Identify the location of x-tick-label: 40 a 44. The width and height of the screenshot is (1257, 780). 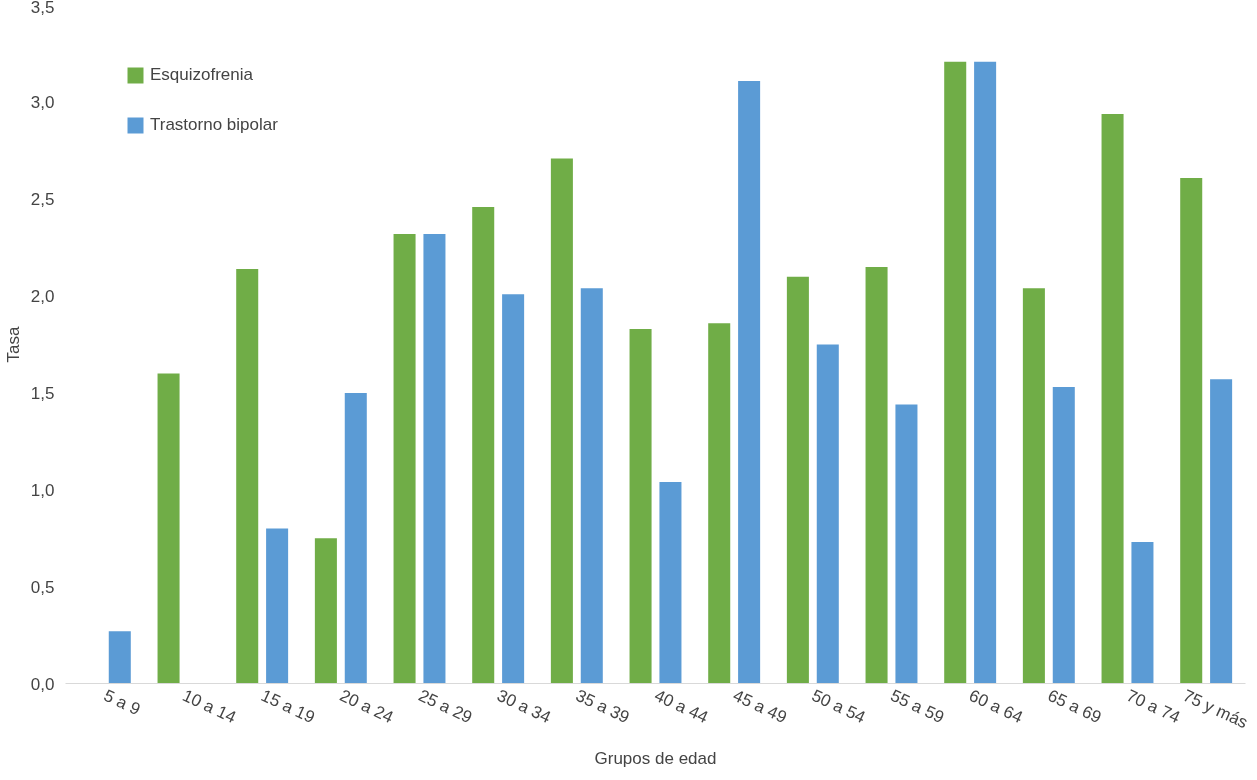
(681, 706).